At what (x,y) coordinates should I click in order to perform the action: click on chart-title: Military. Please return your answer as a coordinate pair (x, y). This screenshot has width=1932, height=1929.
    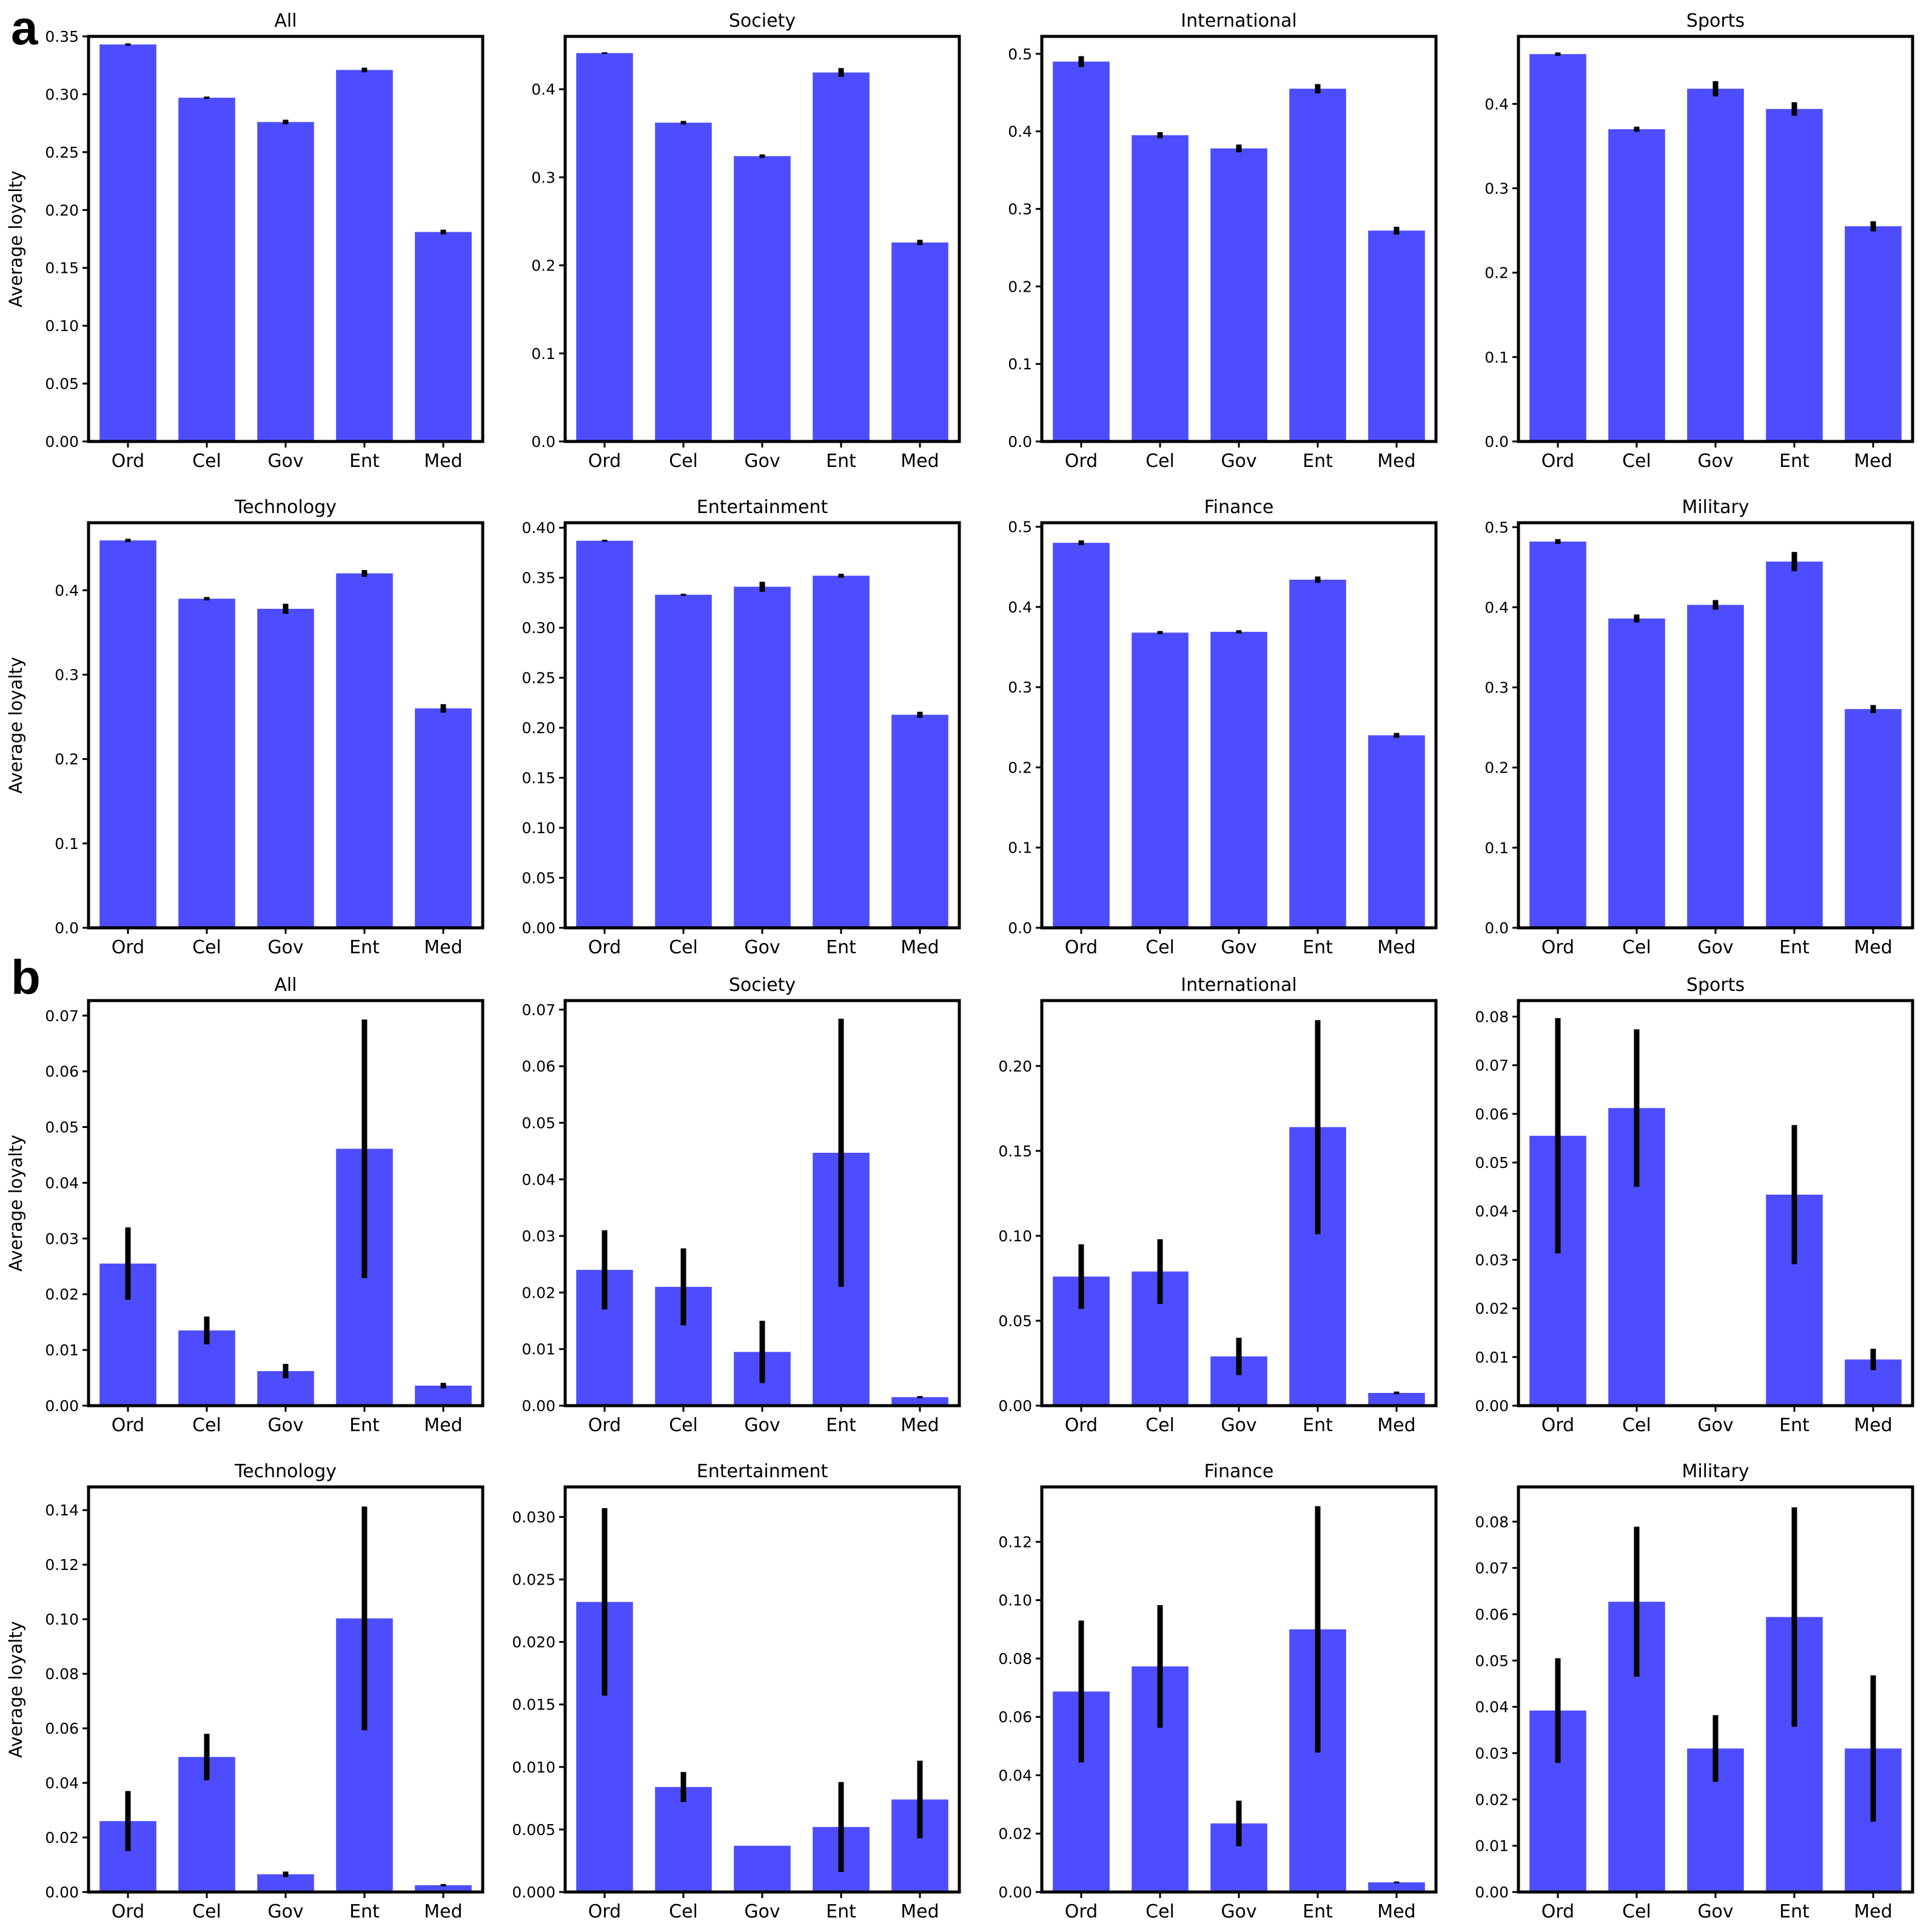
    Looking at the image, I should click on (1715, 507).